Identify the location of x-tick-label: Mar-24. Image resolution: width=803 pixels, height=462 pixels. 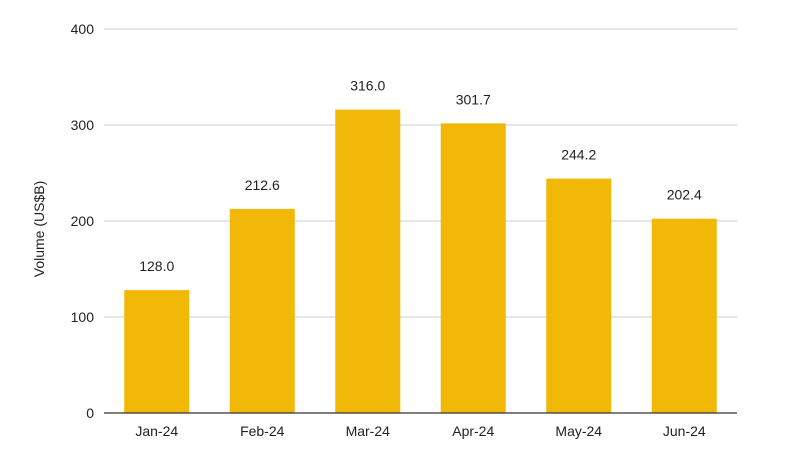
(368, 431).